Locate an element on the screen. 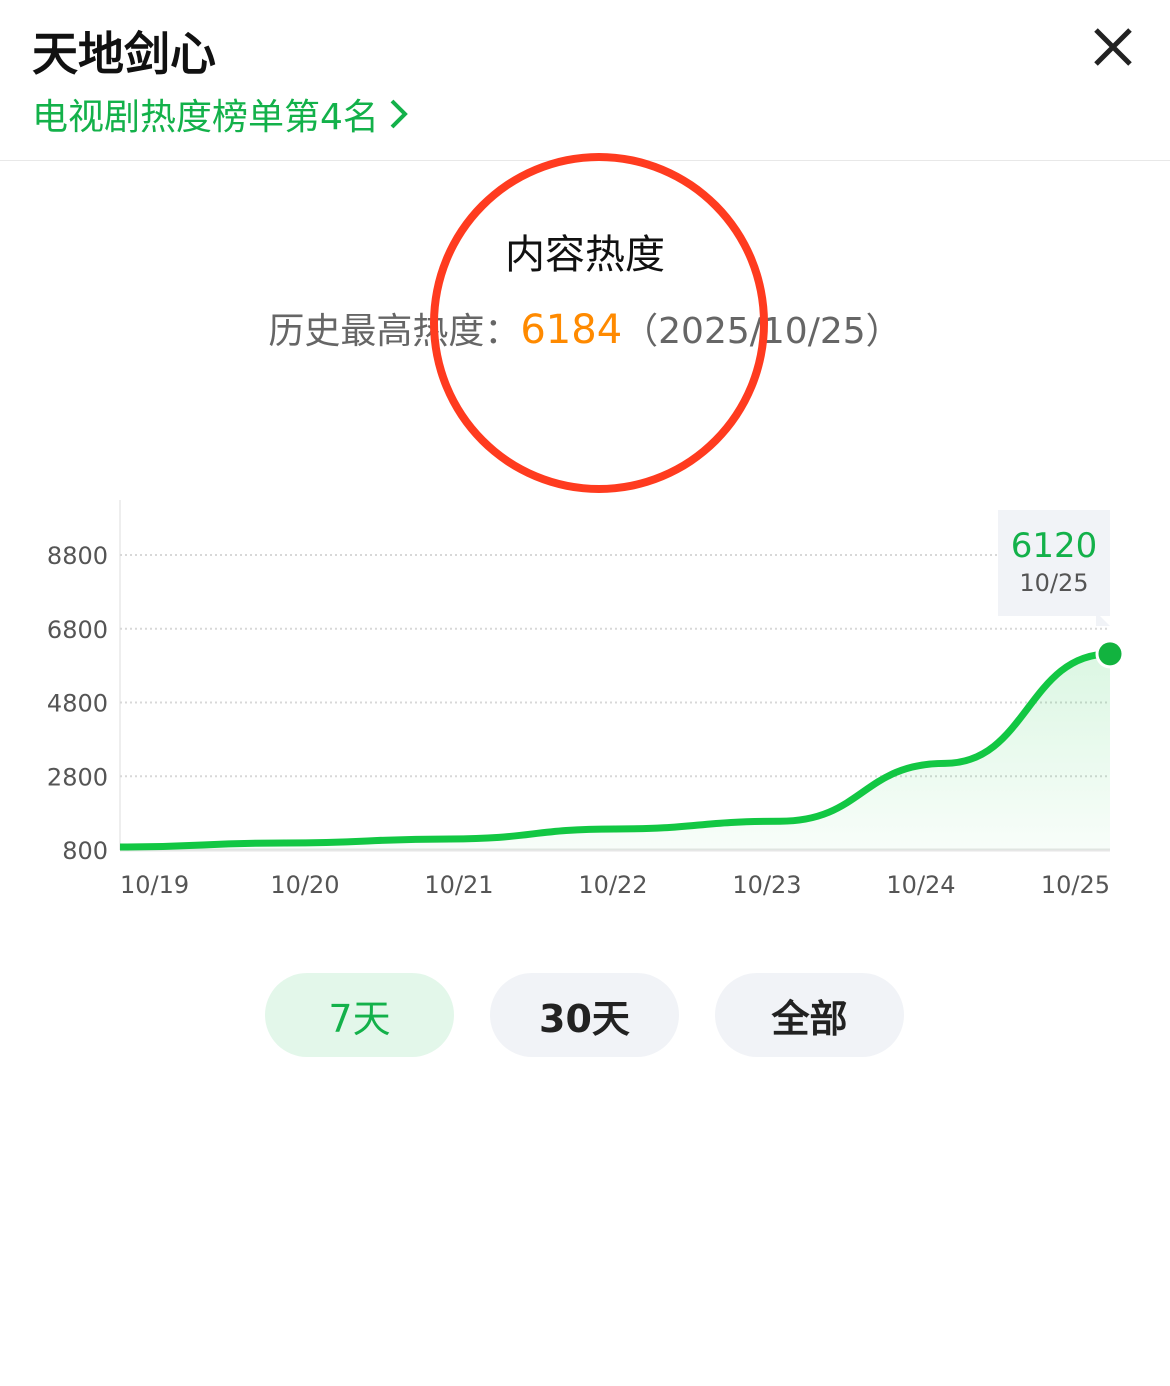  red-circle-annotation is located at coordinates (599, 323).